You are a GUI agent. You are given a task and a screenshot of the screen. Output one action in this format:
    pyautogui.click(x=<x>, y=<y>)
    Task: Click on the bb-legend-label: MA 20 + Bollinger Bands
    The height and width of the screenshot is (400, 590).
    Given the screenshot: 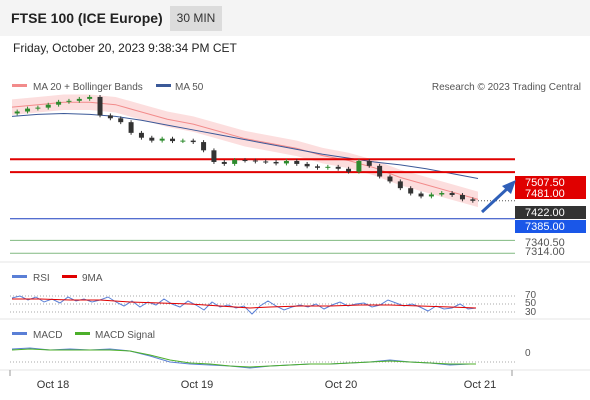 What is the action you would take?
    pyautogui.click(x=88, y=87)
    